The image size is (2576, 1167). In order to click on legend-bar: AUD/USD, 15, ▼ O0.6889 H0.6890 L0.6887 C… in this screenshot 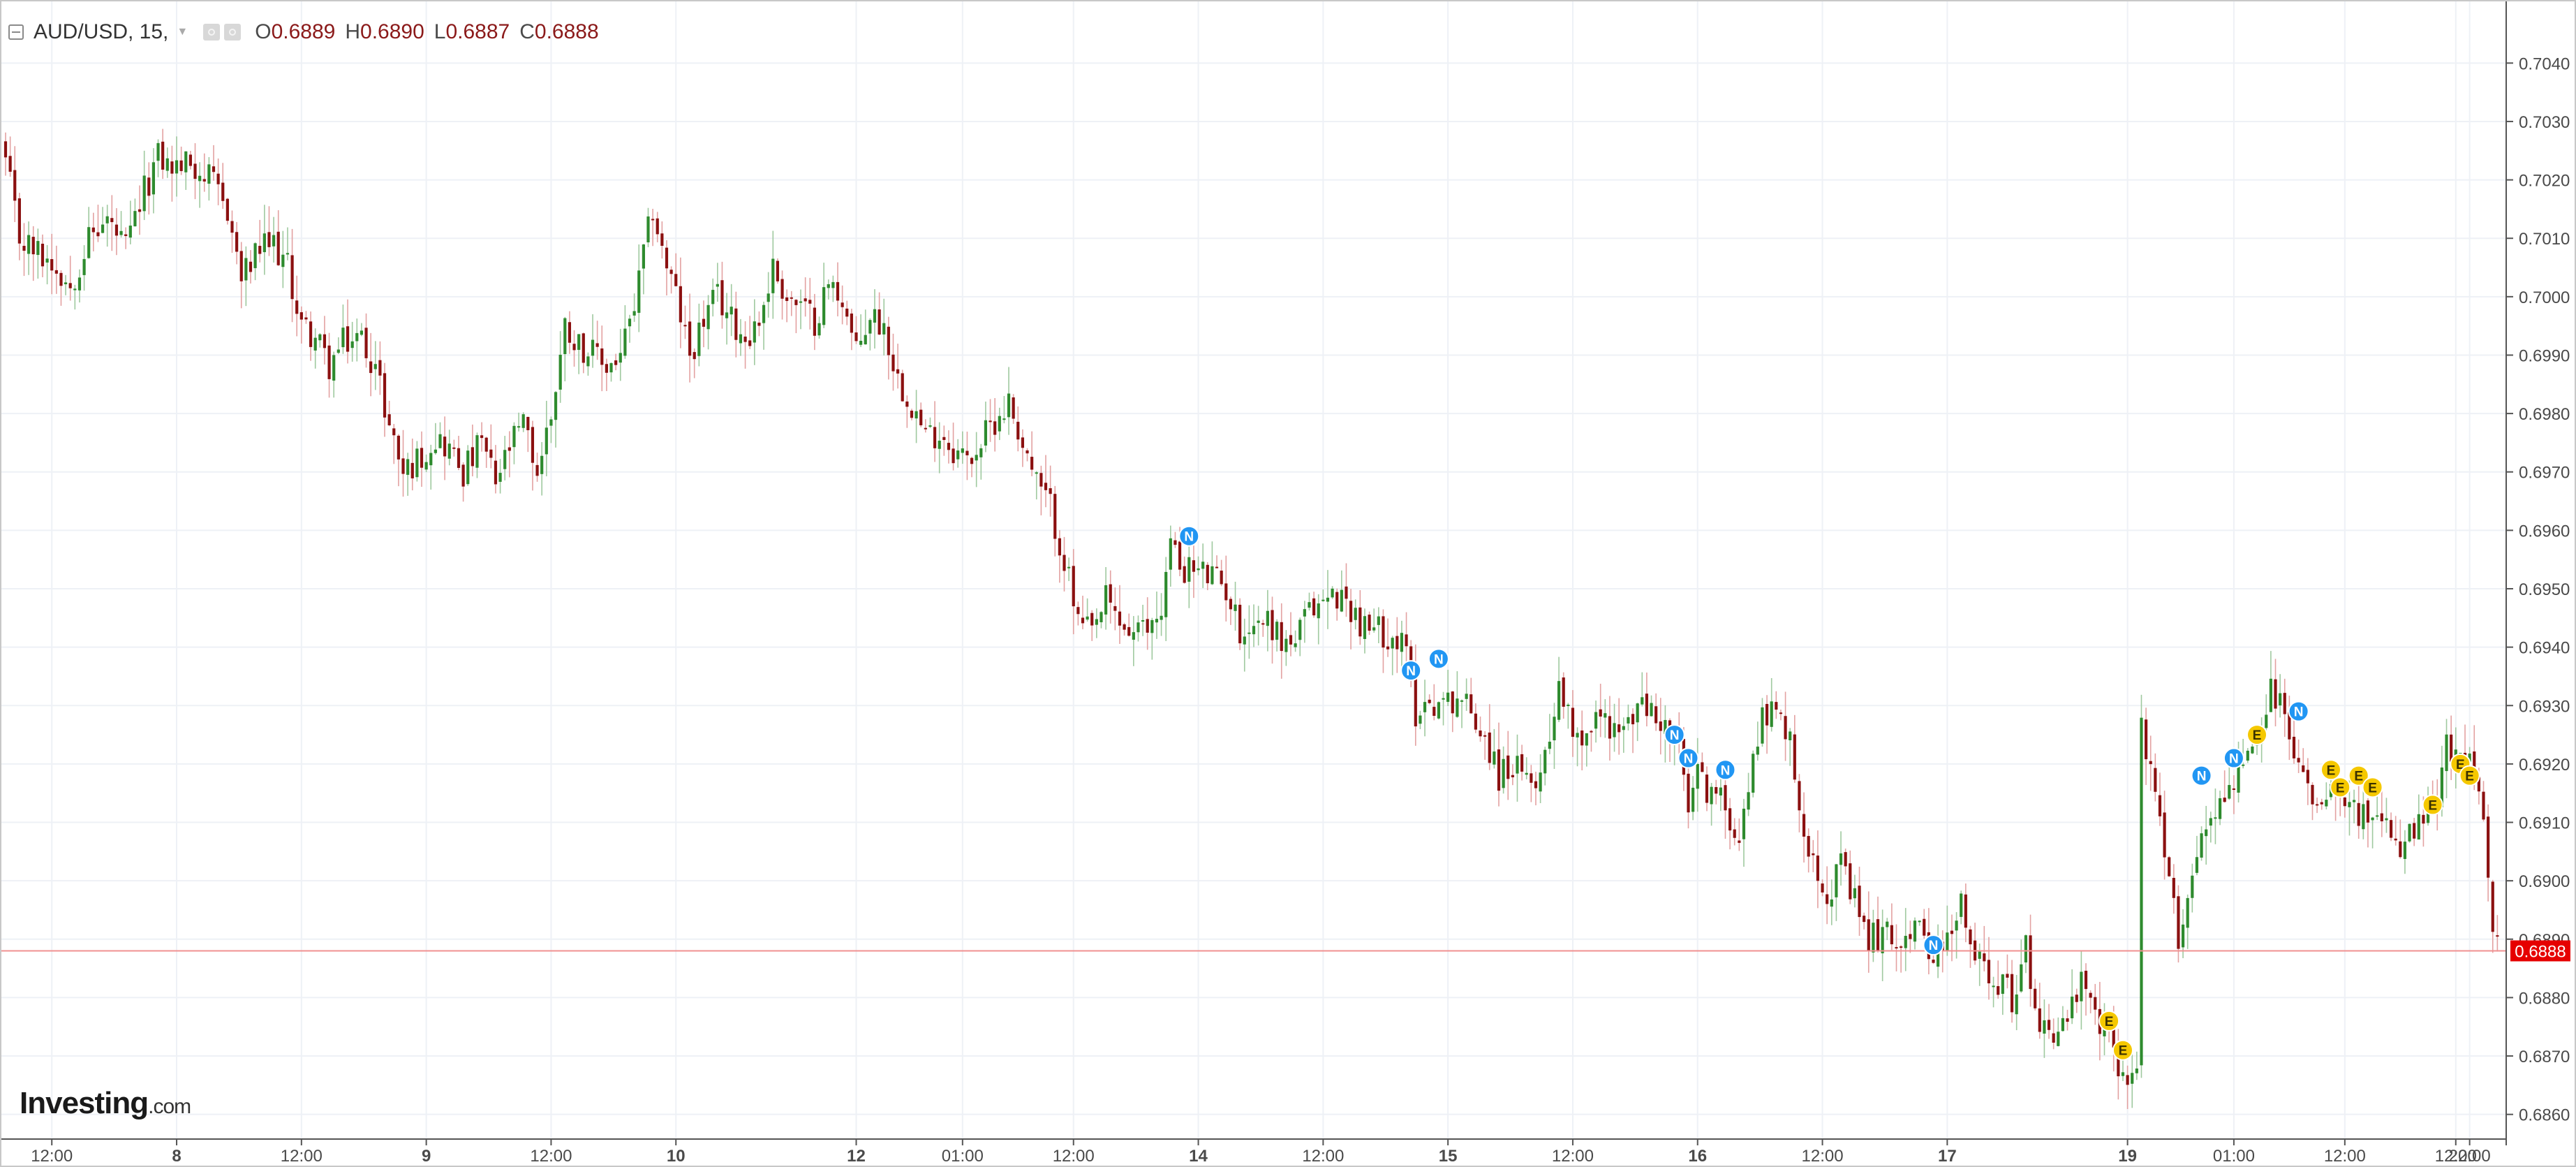, I will do `click(303, 32)`.